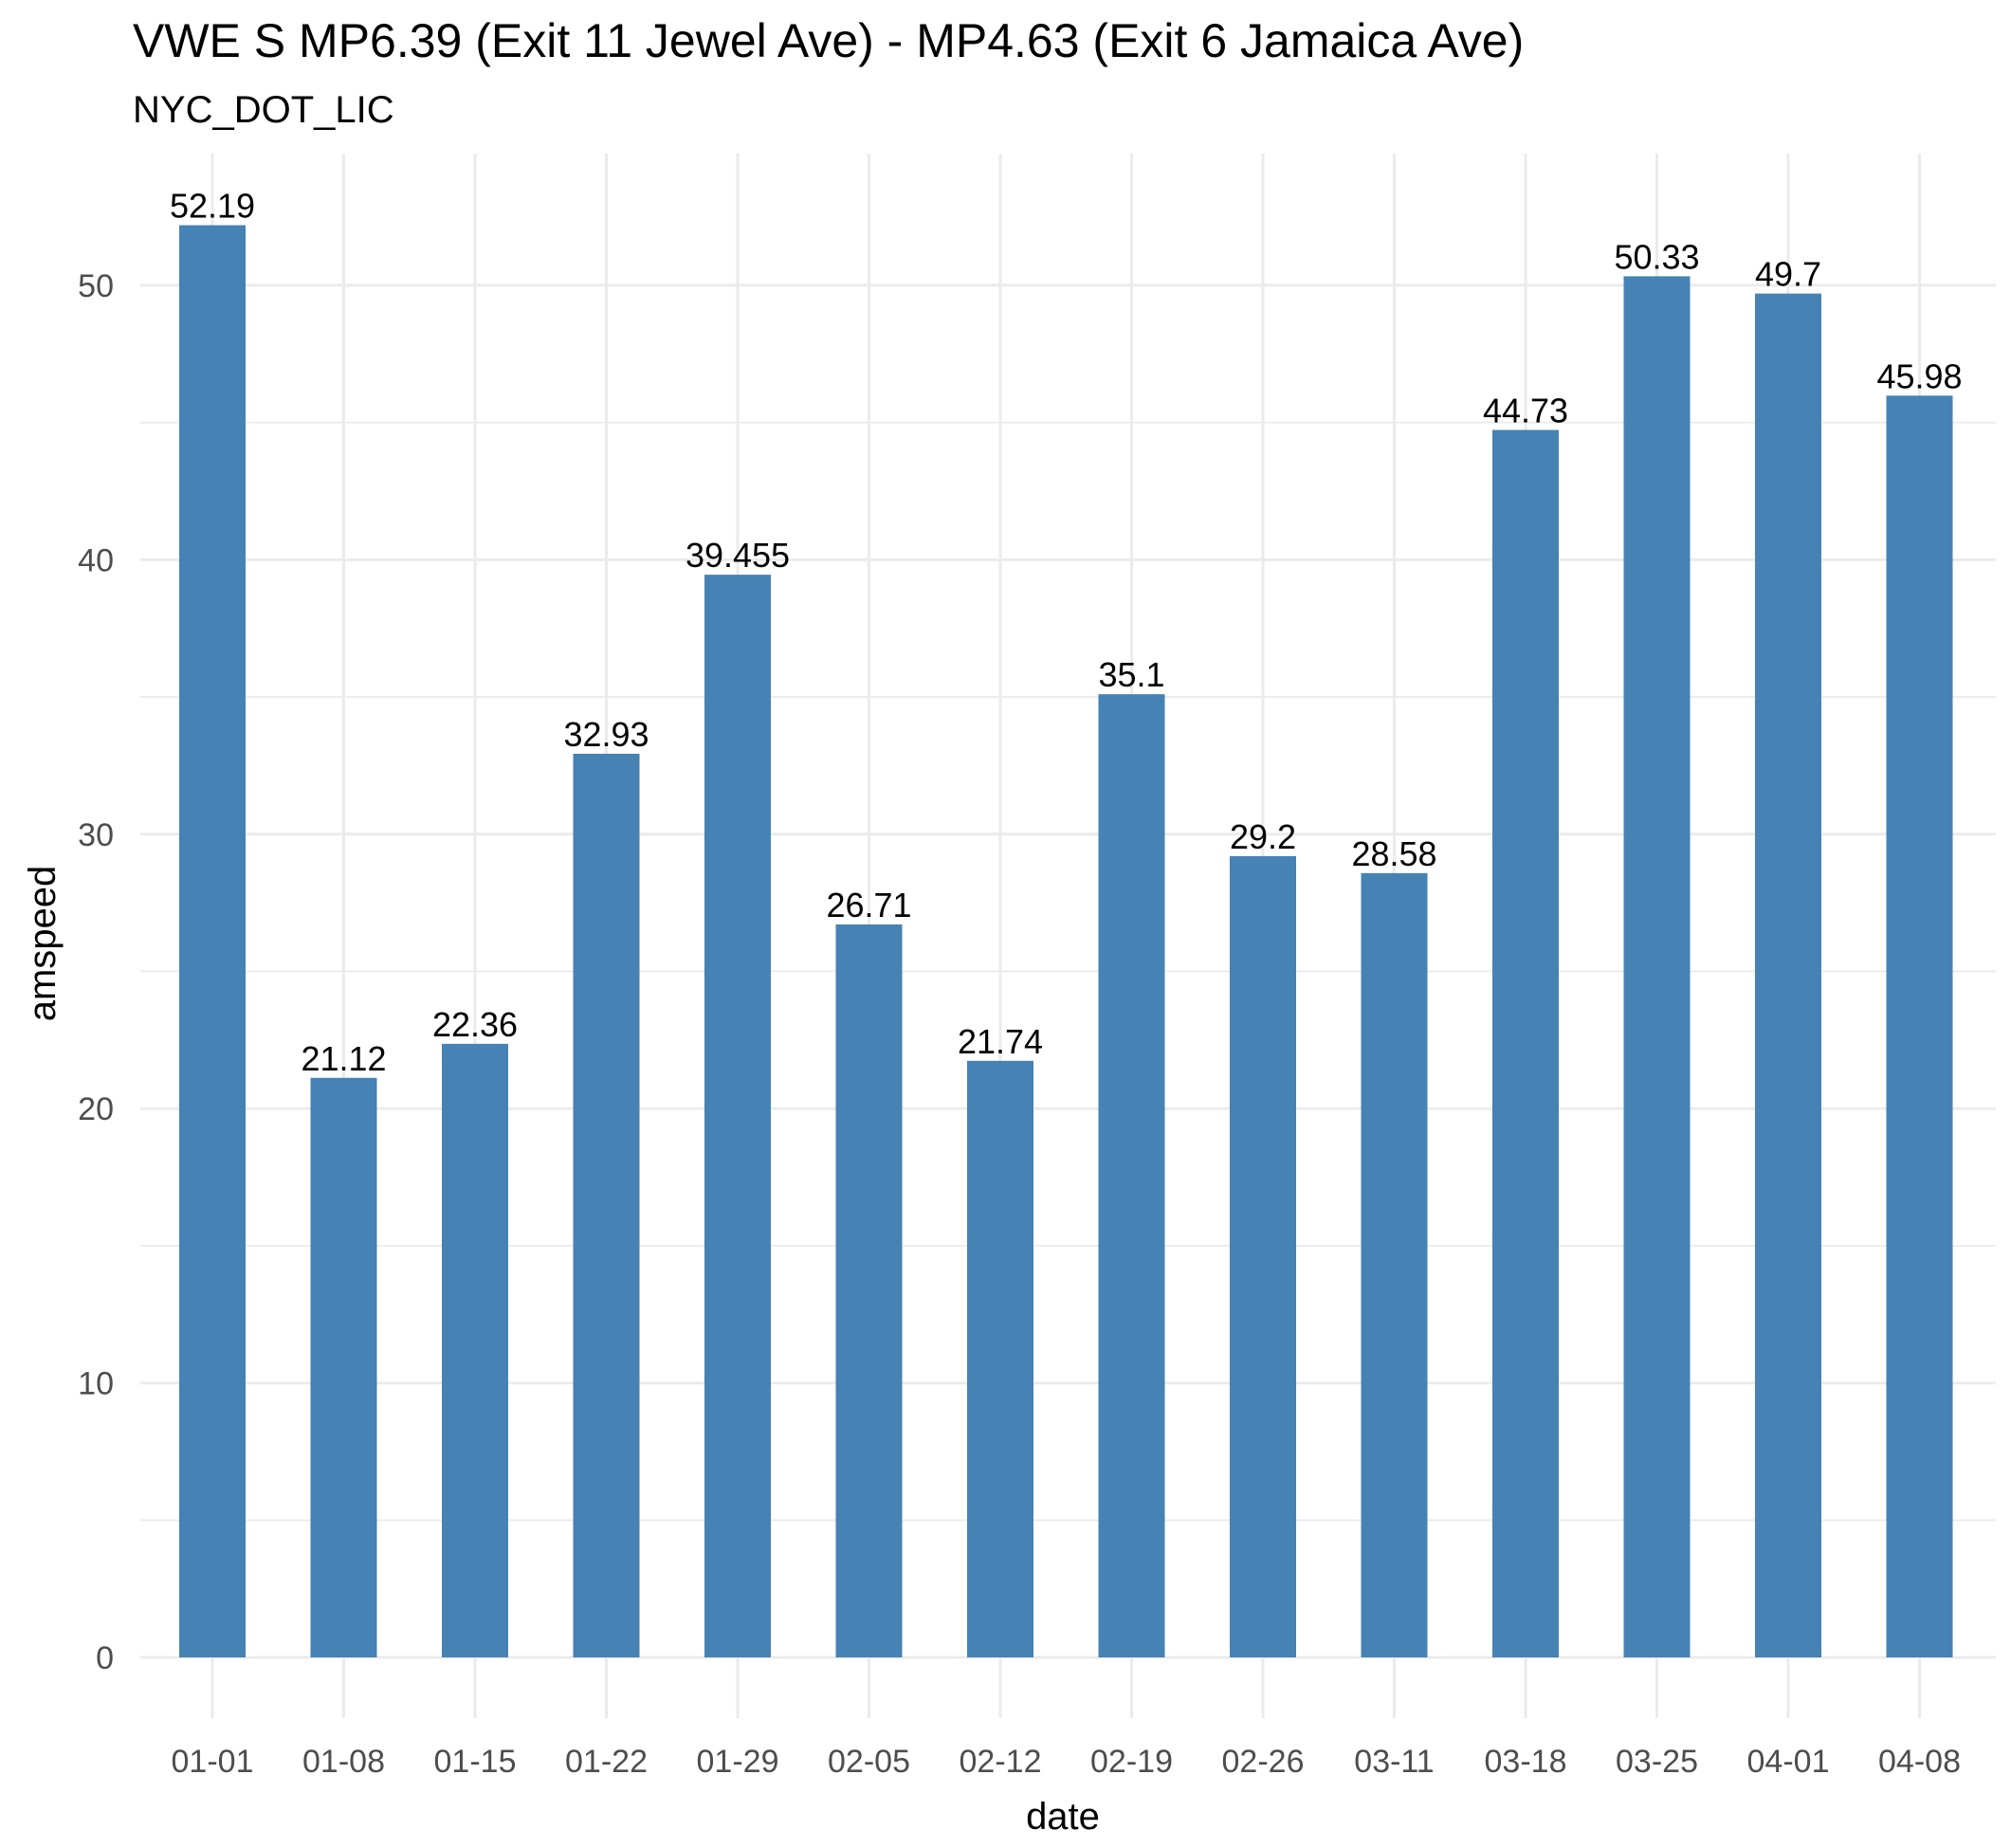 The image size is (2011, 1848). What do you see at coordinates (1920, 1762) in the screenshot?
I see `x-tick-label-04-08: 04-08` at bounding box center [1920, 1762].